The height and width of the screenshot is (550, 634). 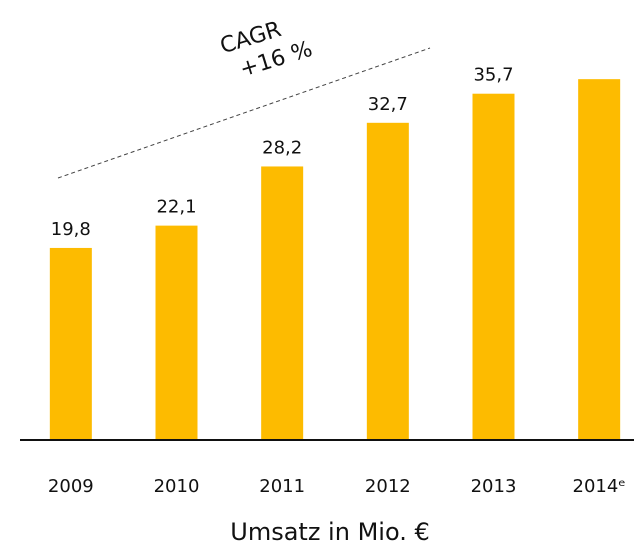 What do you see at coordinates (244, 113) in the screenshot?
I see `trend-line` at bounding box center [244, 113].